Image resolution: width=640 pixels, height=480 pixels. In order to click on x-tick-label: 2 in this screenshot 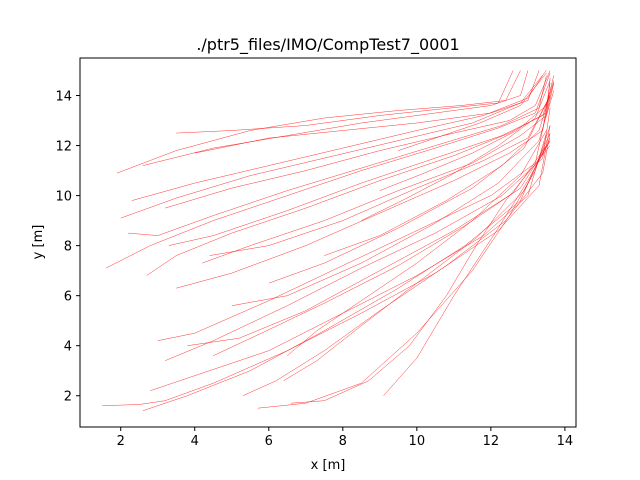, I will do `click(121, 441)`.